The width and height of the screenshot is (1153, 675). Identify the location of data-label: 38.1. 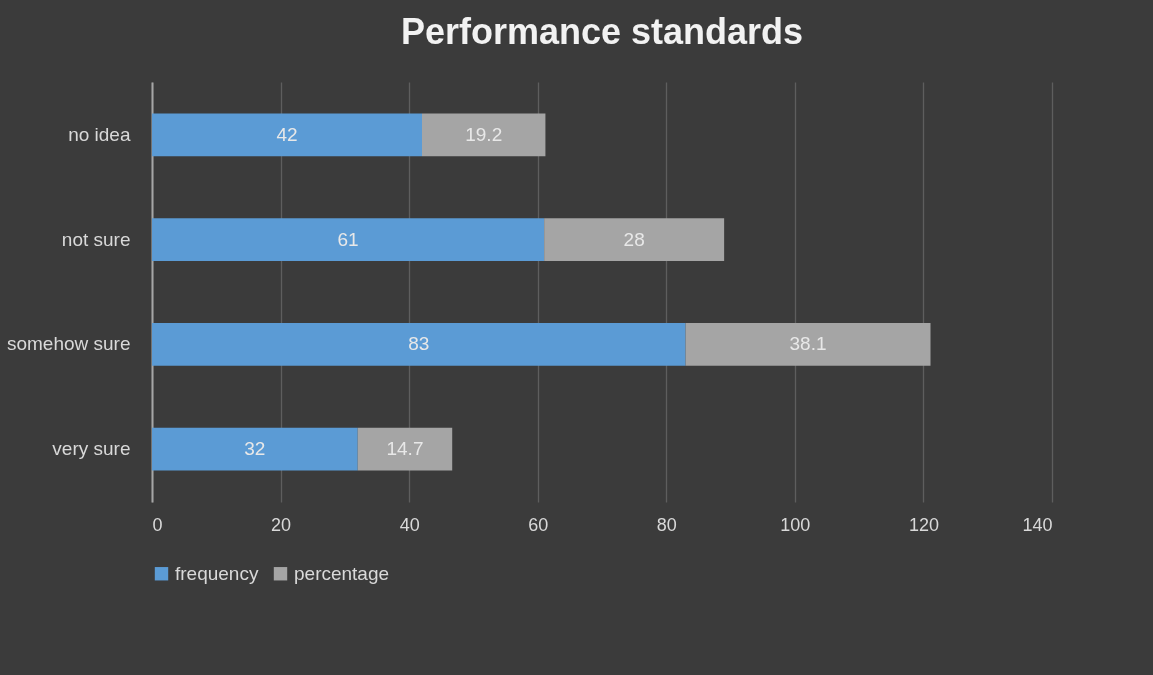
(808, 344).